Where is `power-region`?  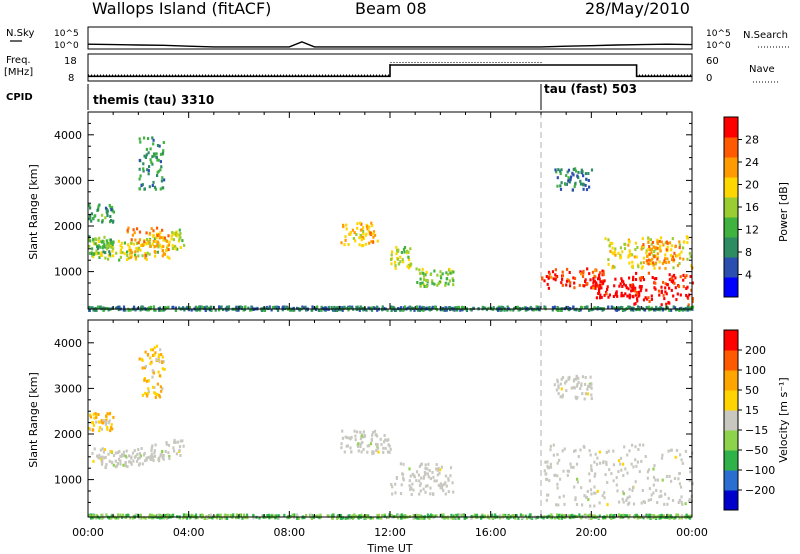
power-region is located at coordinates (661, 289).